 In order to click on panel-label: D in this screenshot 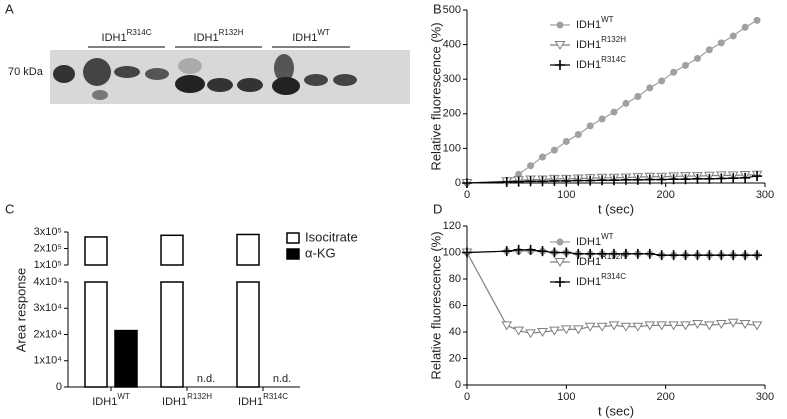, I will do `click(437, 208)`.